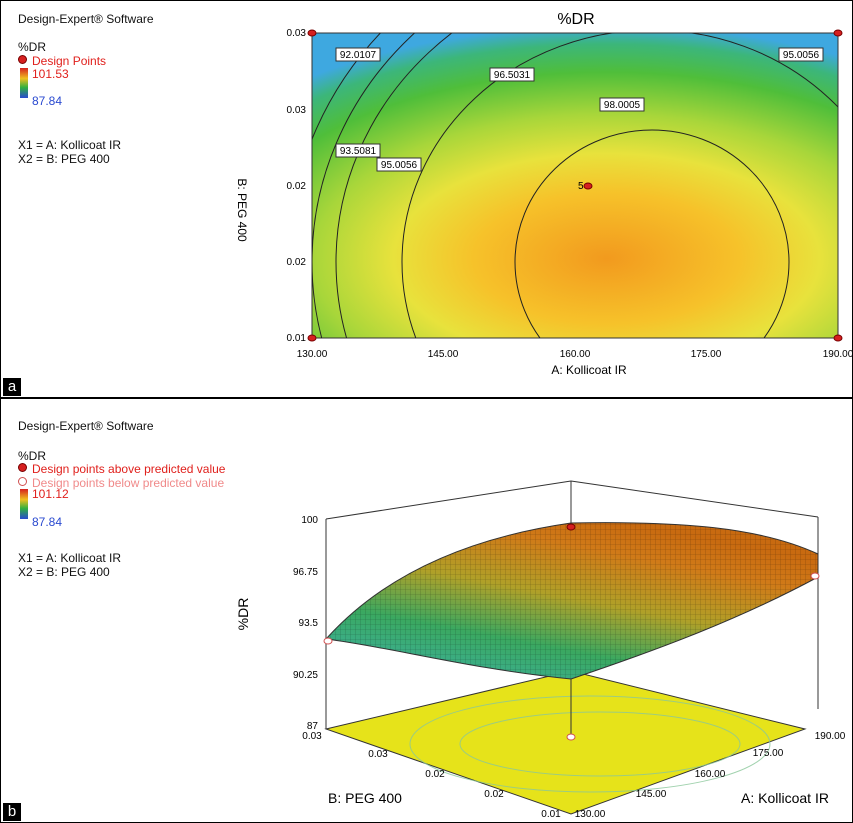  What do you see at coordinates (512, 75) in the screenshot?
I see `contour-label: 96.5031` at bounding box center [512, 75].